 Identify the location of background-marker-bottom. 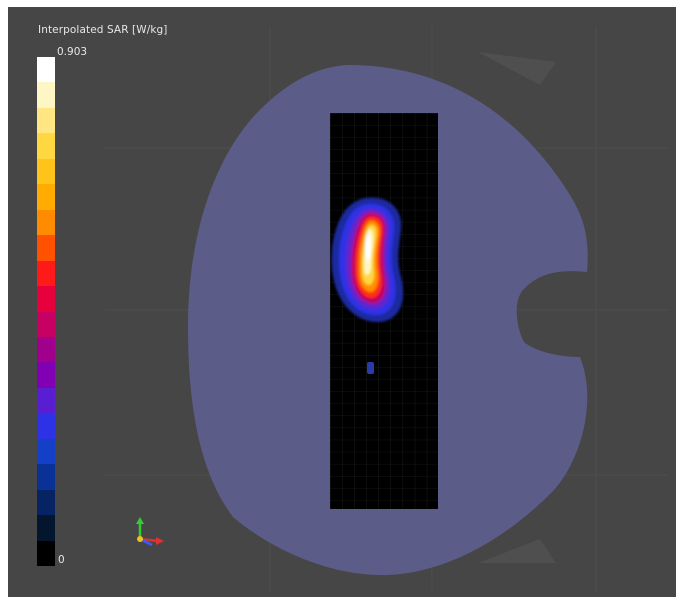
(517, 551).